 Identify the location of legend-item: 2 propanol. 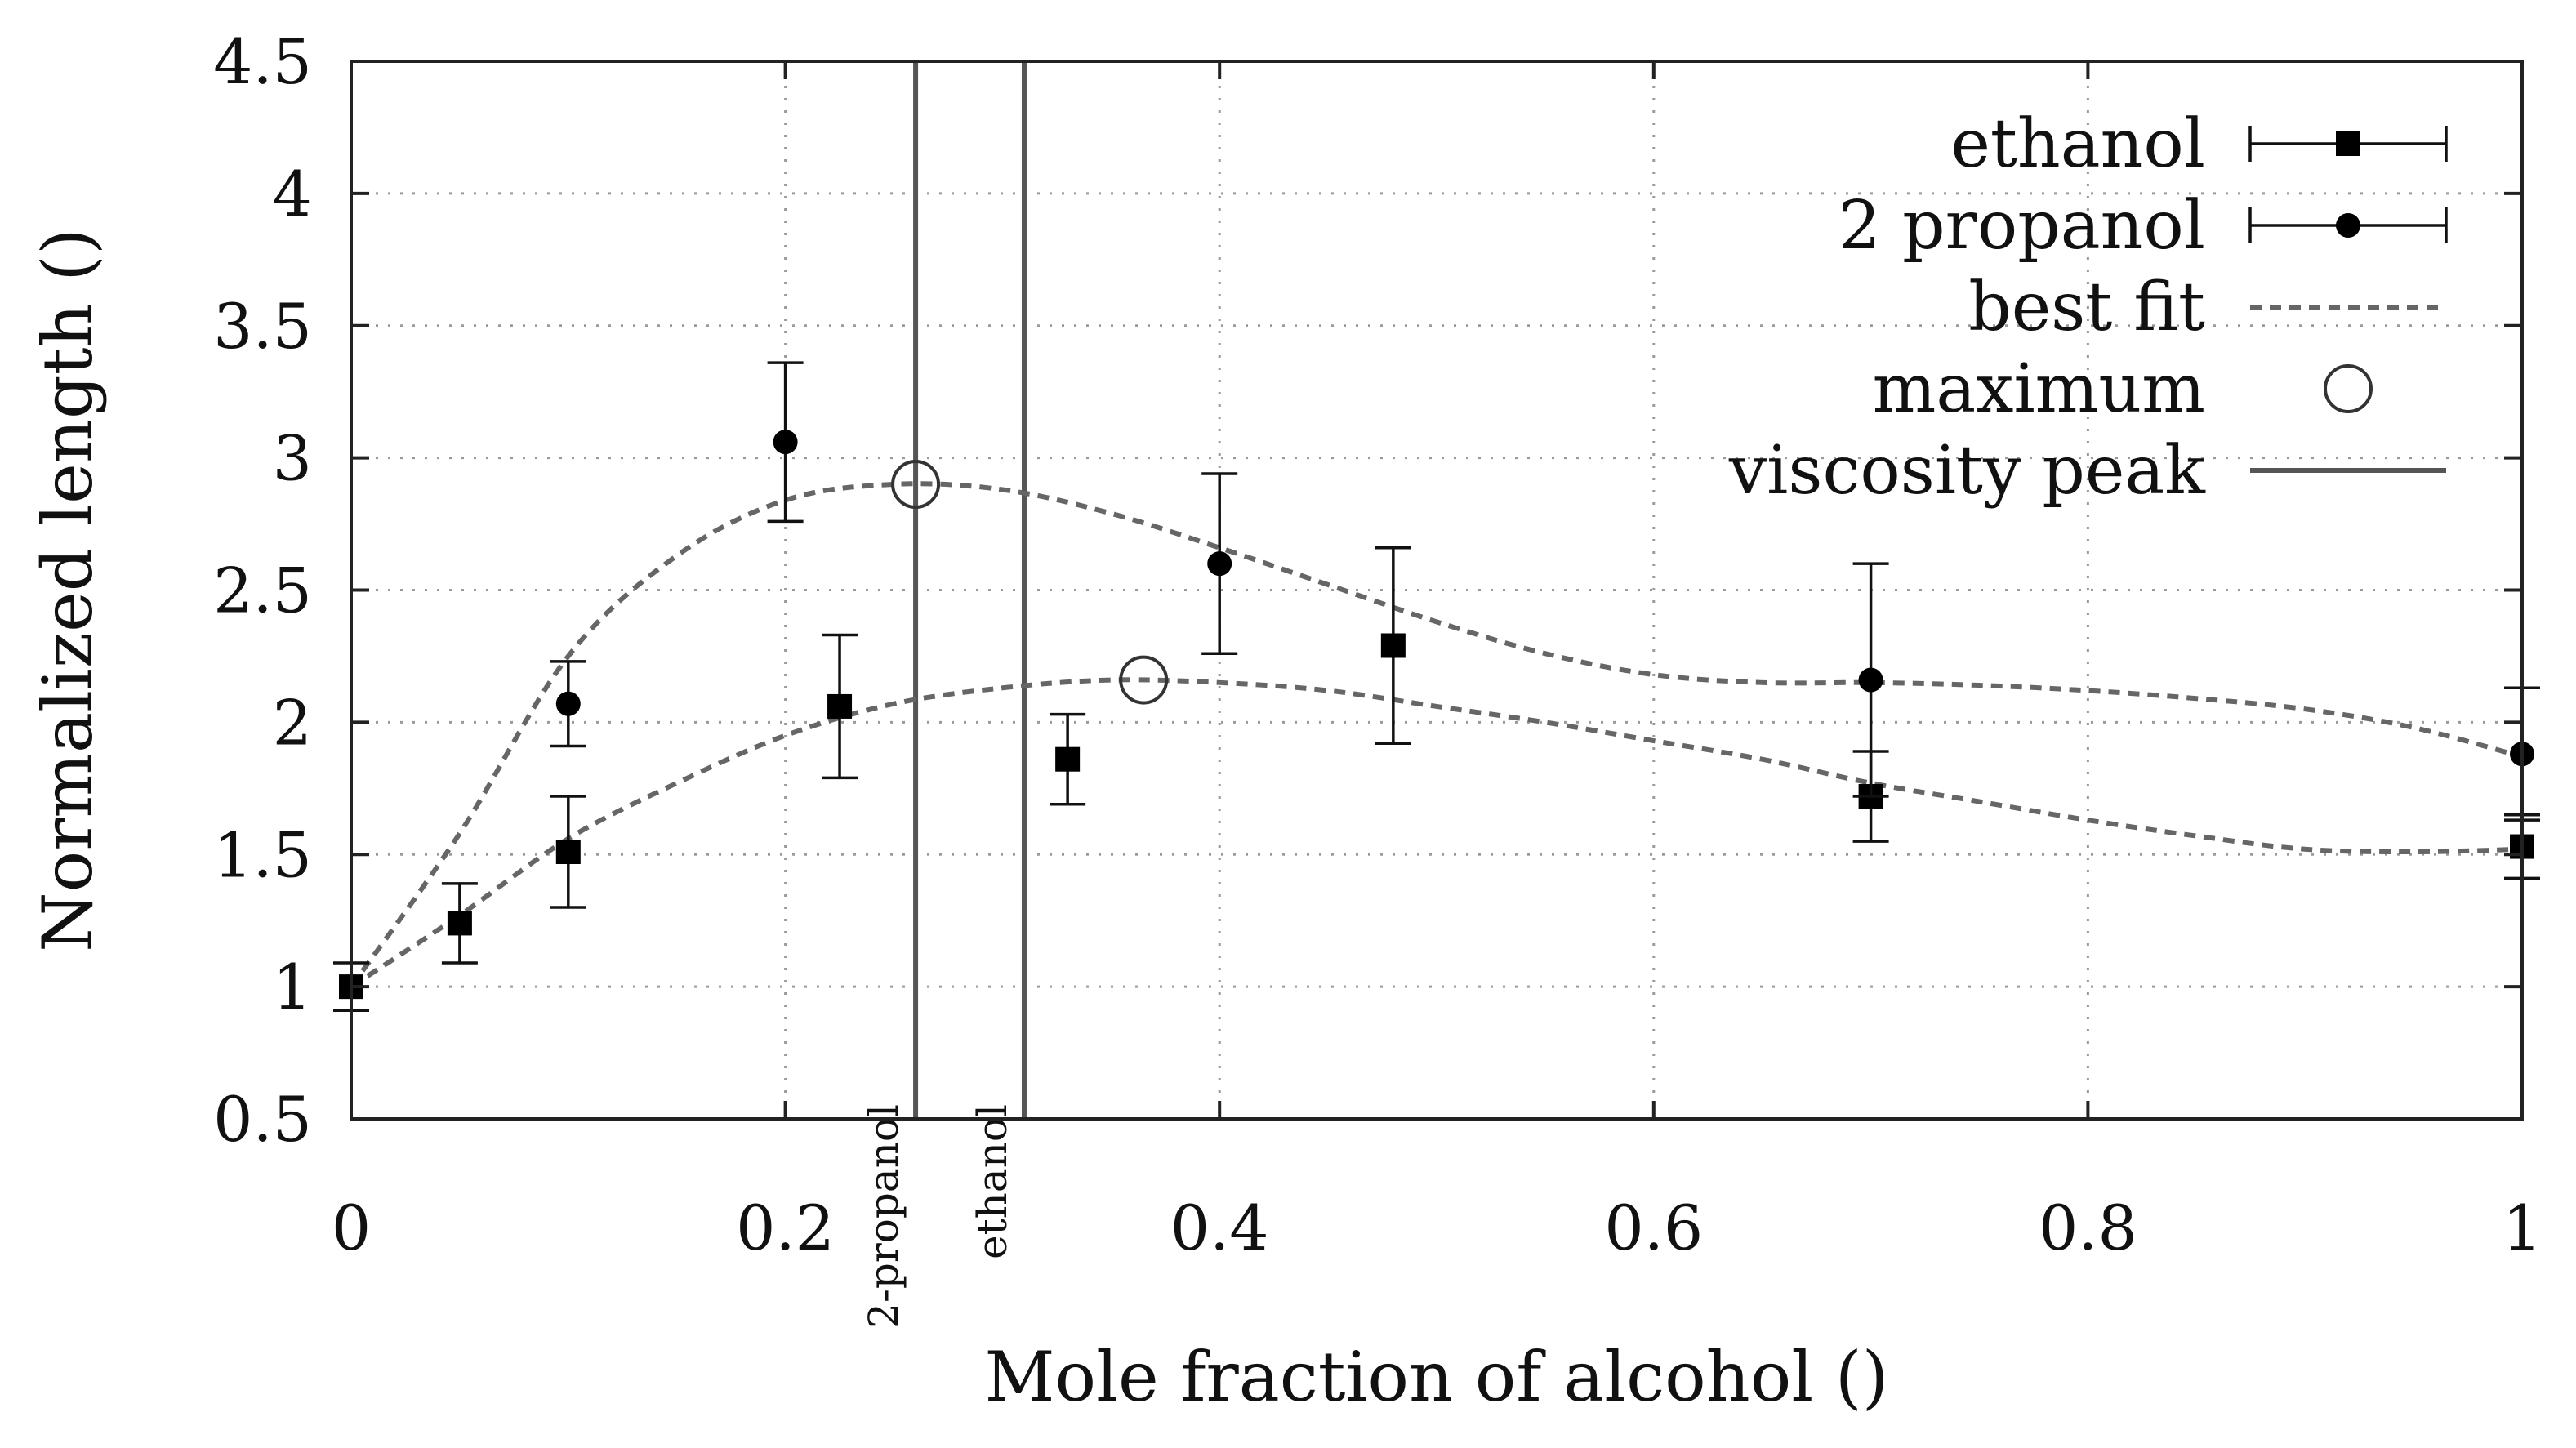
(2143, 226).